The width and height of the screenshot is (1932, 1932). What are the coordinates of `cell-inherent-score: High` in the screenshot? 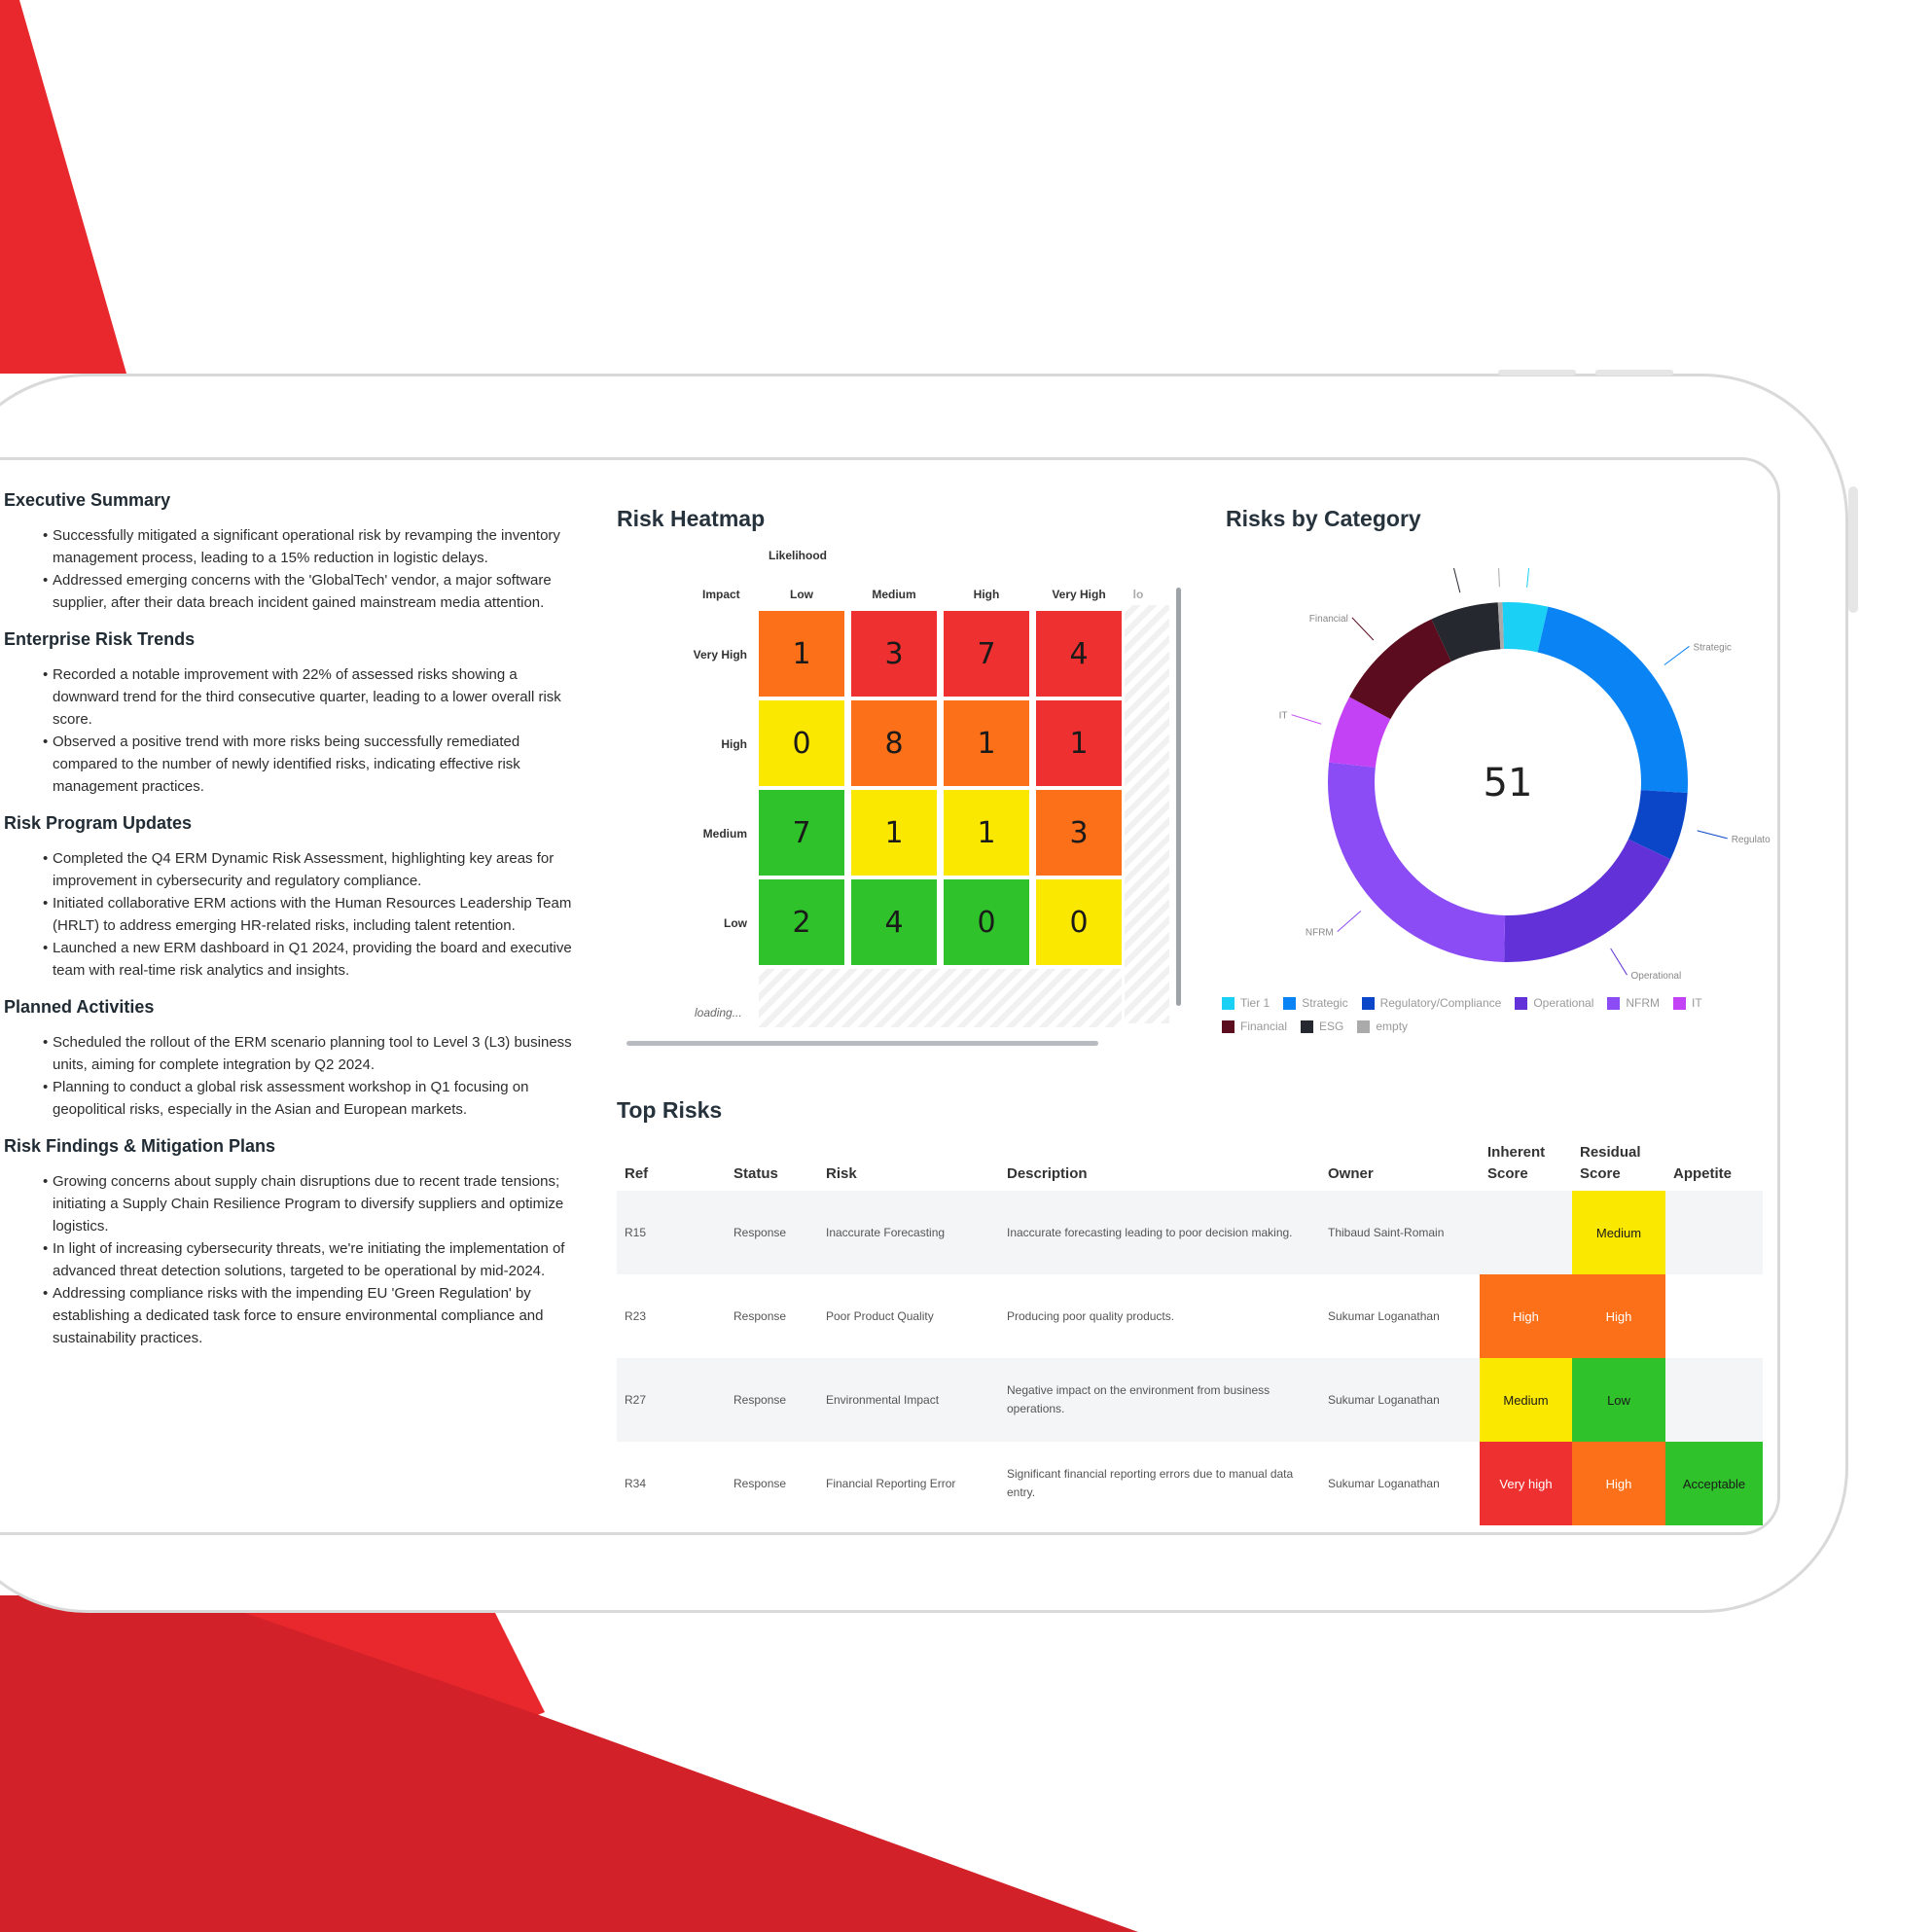 It's located at (1526, 1316).